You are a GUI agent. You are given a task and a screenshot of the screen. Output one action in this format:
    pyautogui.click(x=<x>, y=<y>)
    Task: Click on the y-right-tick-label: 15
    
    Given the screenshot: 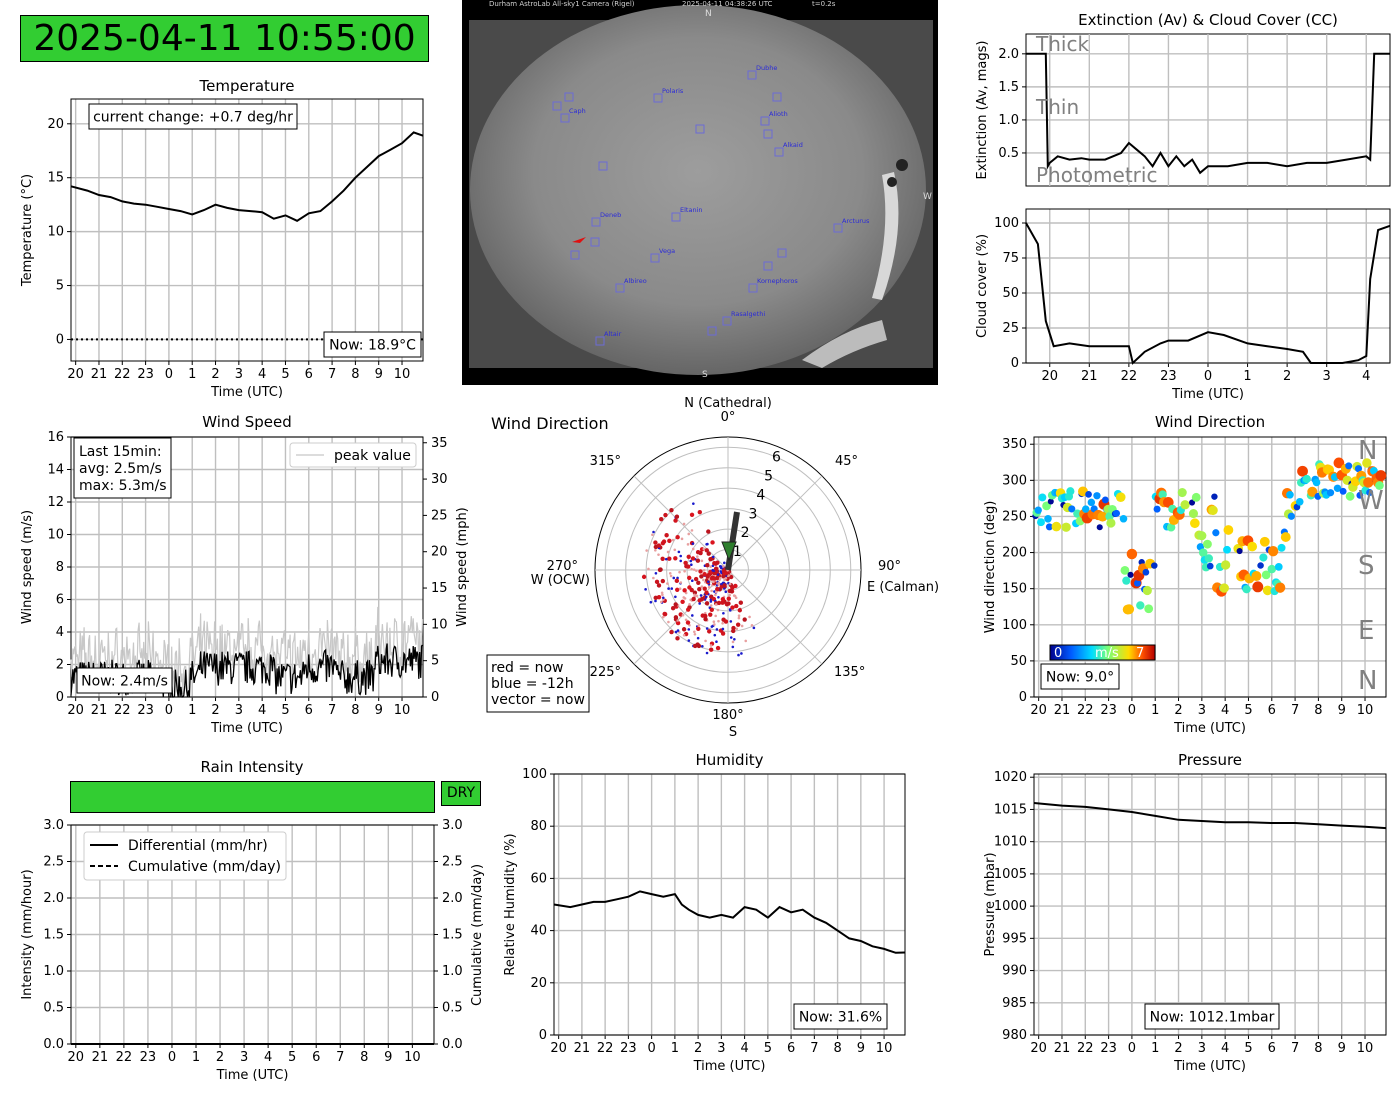 What is the action you would take?
    pyautogui.click(x=439, y=588)
    